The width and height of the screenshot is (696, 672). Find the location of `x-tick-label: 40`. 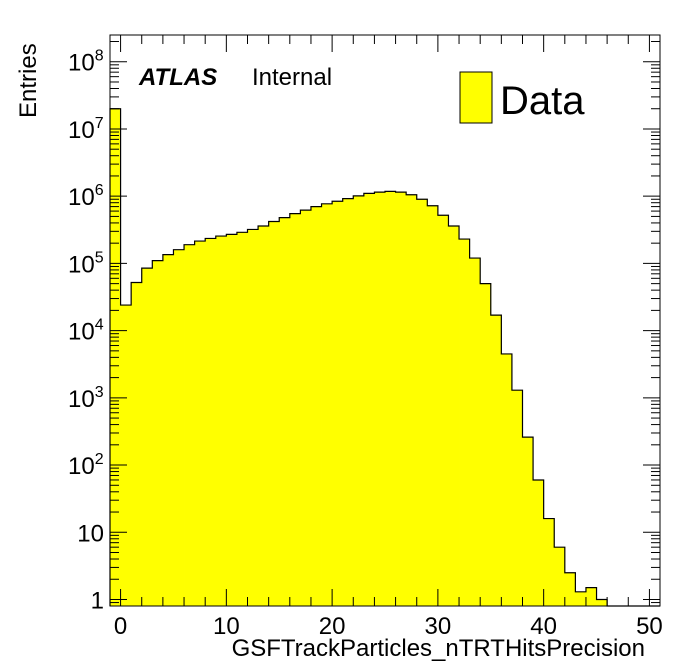

x-tick-label: 40 is located at coordinates (543, 626).